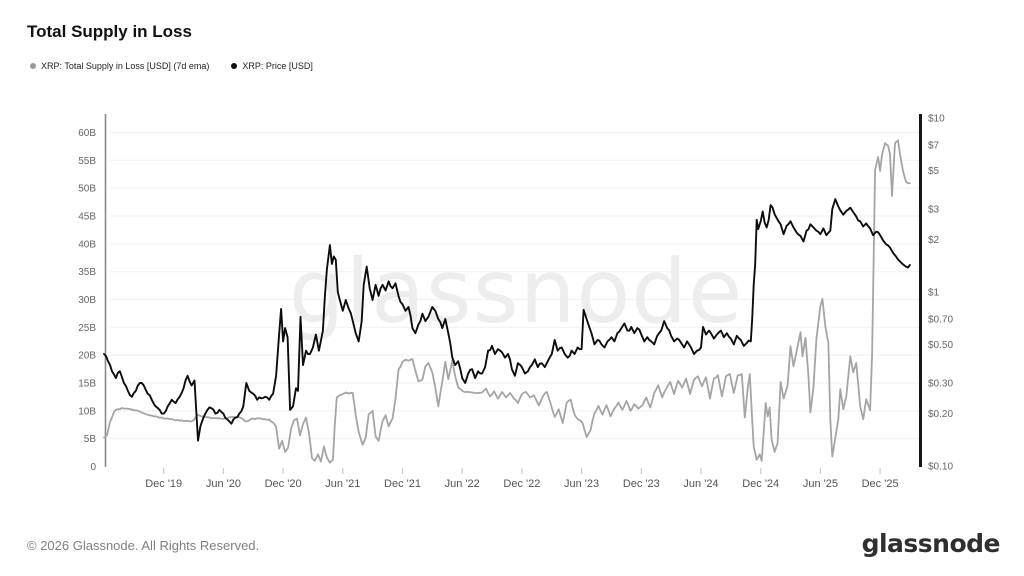 This screenshot has width=1024, height=576. What do you see at coordinates (87, 356) in the screenshot?
I see `left-axis-tick-label: 20B` at bounding box center [87, 356].